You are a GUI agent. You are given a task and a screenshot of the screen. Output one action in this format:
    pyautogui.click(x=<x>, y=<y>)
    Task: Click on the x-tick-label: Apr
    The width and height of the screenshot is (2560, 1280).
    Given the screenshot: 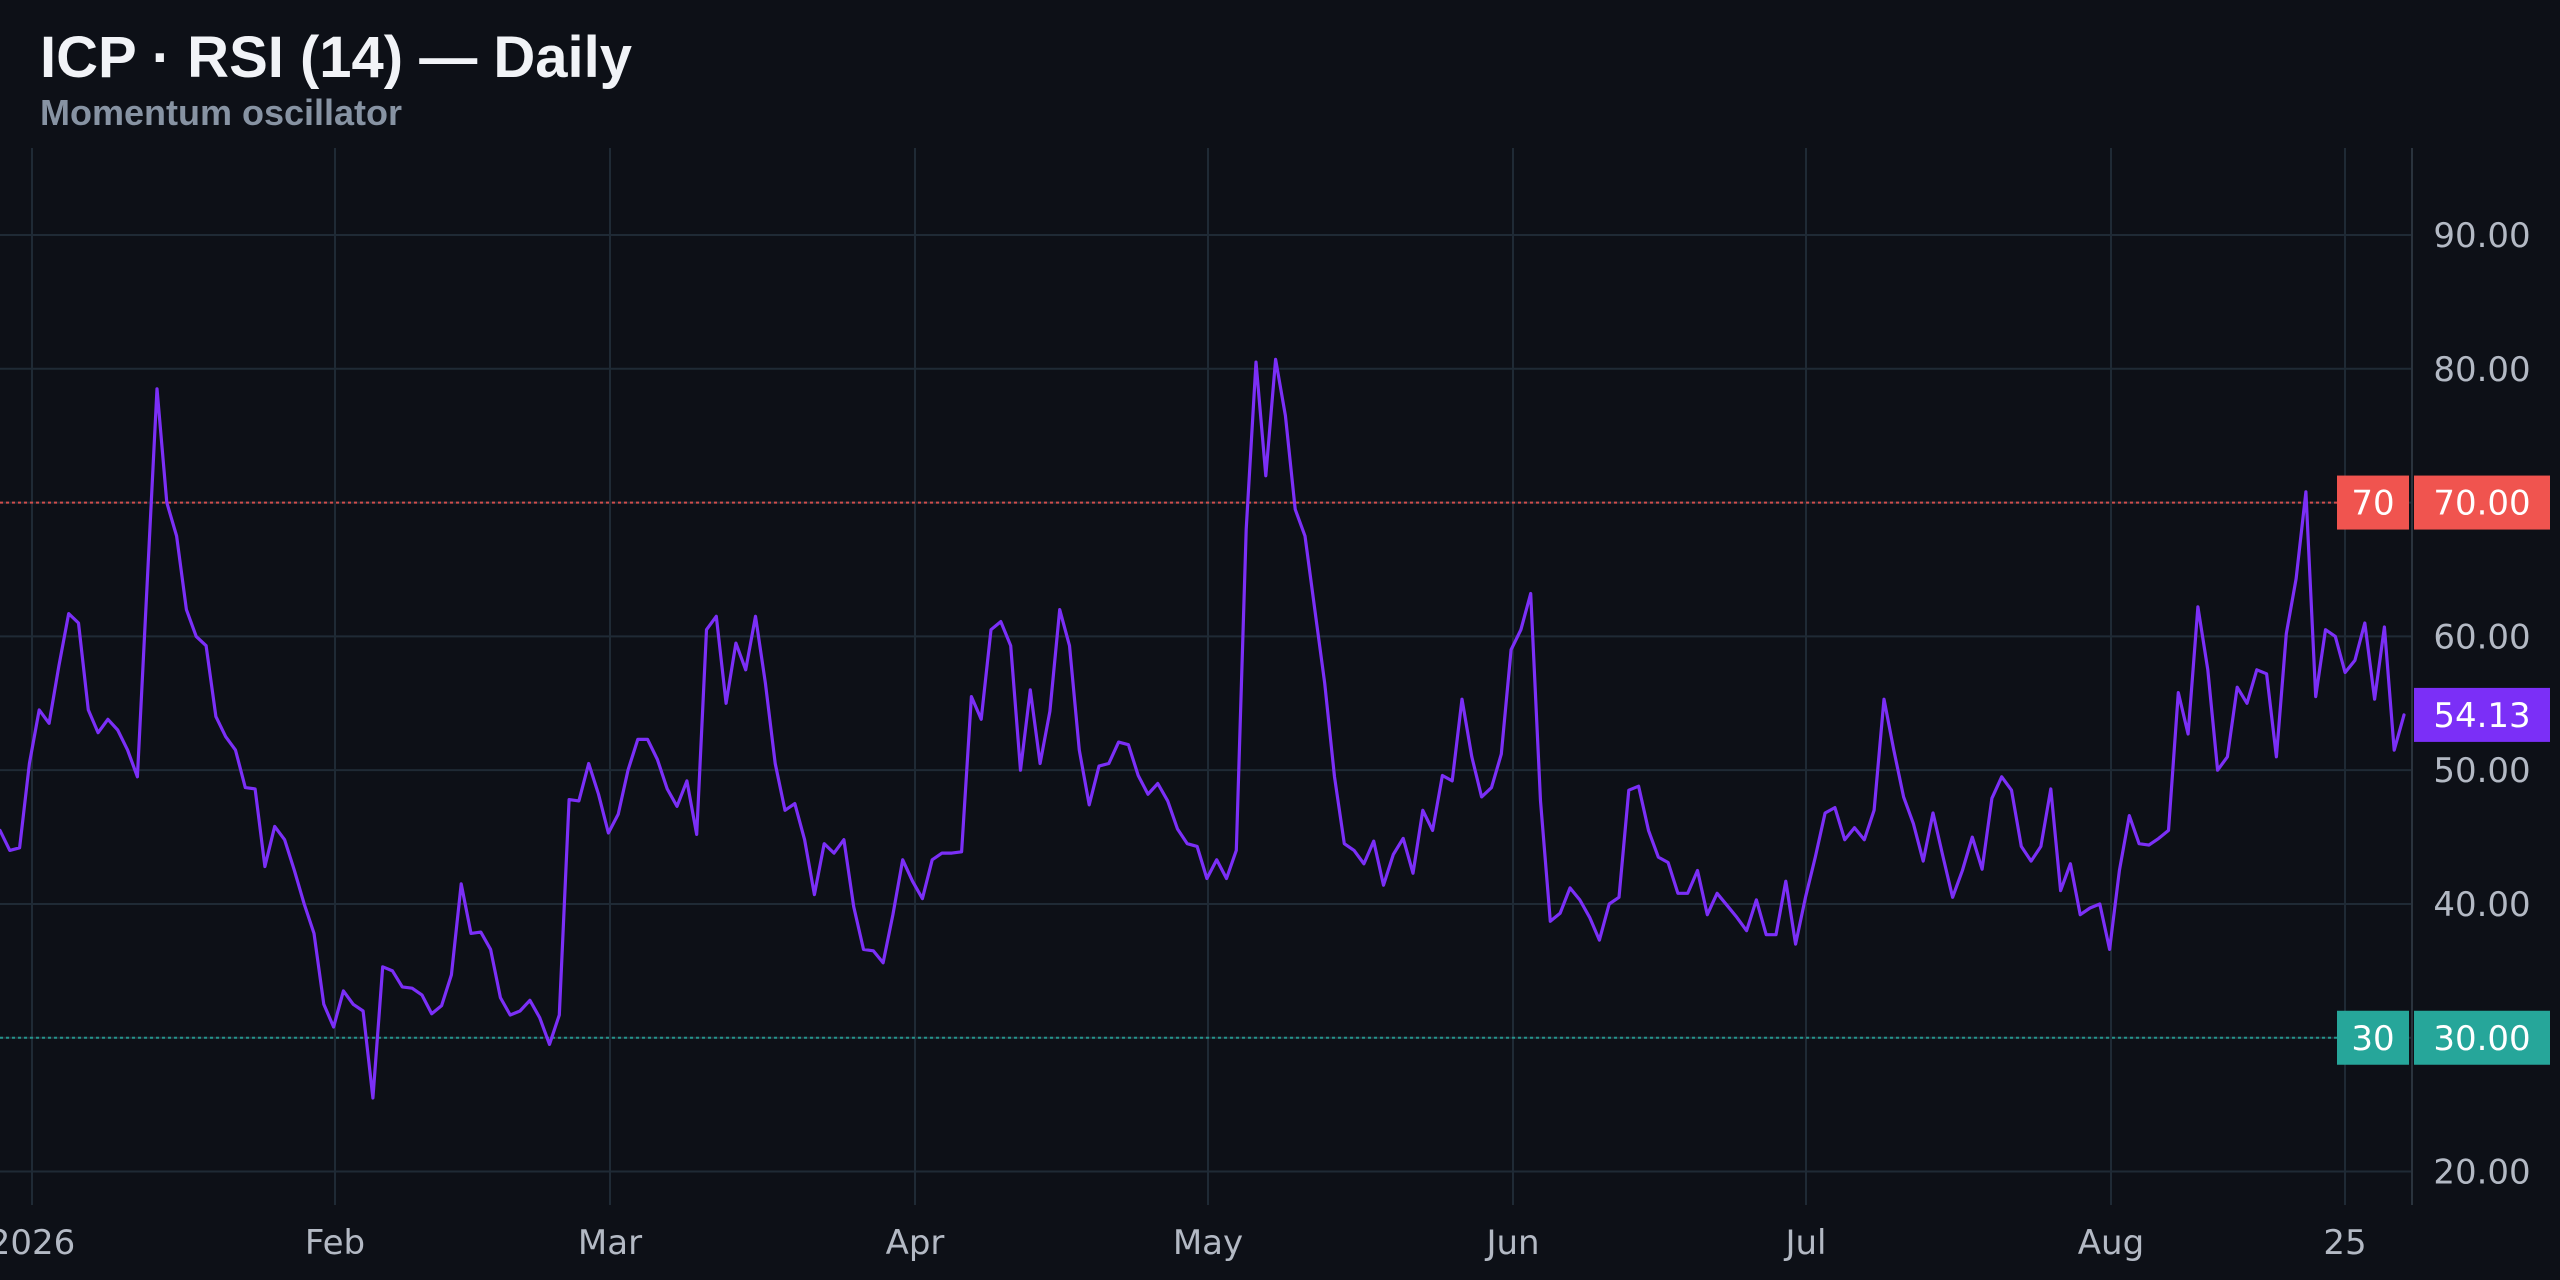 What is the action you would take?
    pyautogui.click(x=915, y=1243)
    